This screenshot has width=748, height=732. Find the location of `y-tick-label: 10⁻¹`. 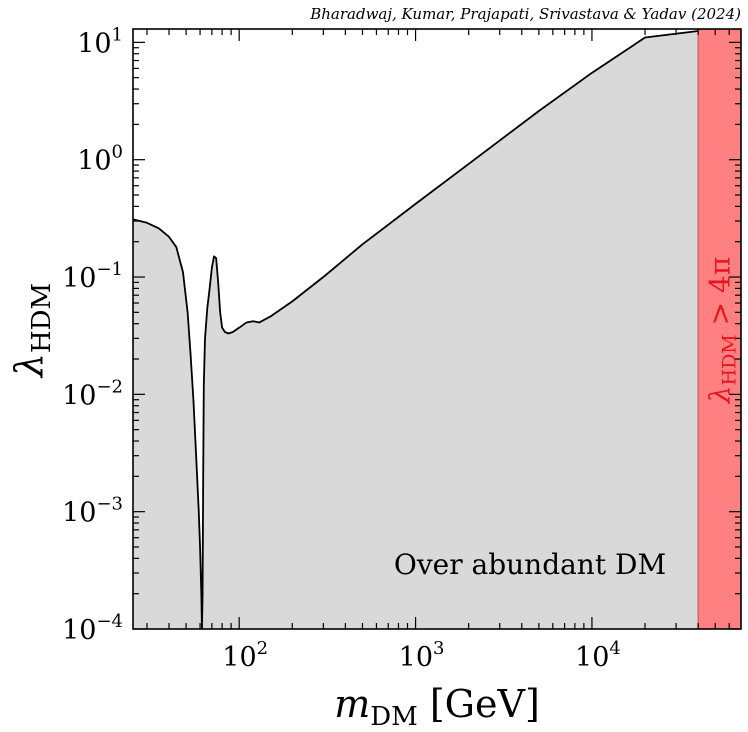

y-tick-label: 10⁻¹ is located at coordinates (92, 276).